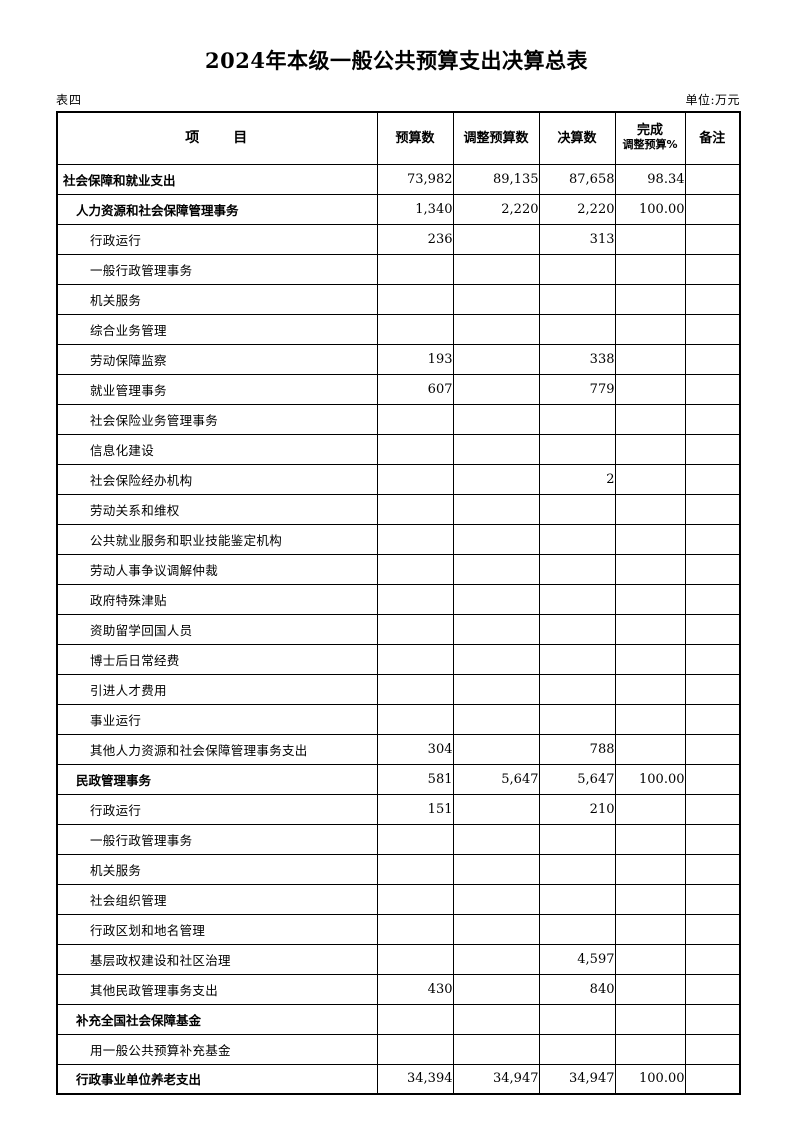 Image resolution: width=793 pixels, height=1122 pixels. Describe the element at coordinates (650, 1079) in the screenshot. I see `row-completion-pct: 100.00` at that location.